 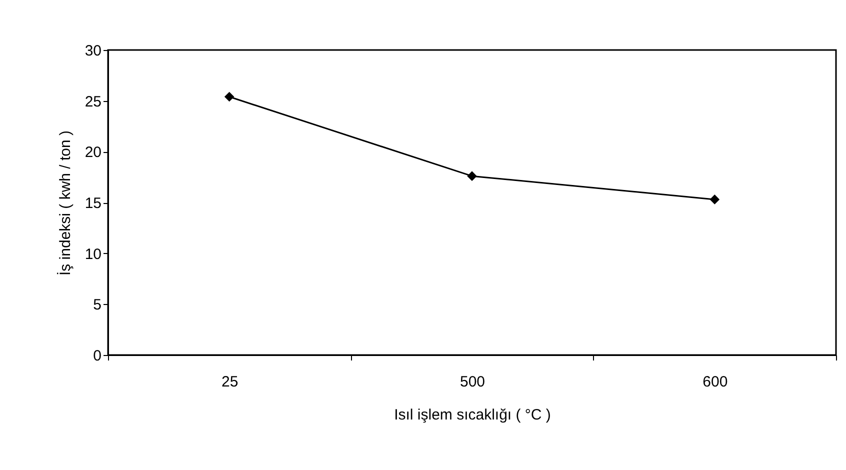 What do you see at coordinates (97, 356) in the screenshot?
I see `y-tick-label: 0` at bounding box center [97, 356].